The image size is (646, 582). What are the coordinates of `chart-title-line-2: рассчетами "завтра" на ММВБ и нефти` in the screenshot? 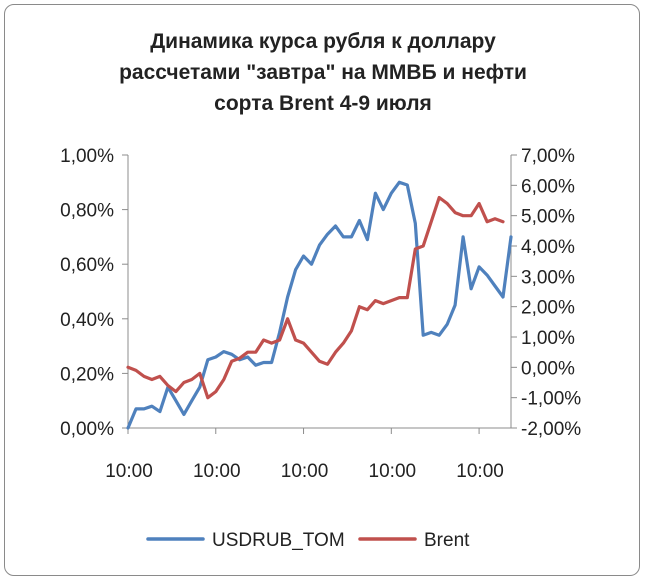 It's located at (323, 72).